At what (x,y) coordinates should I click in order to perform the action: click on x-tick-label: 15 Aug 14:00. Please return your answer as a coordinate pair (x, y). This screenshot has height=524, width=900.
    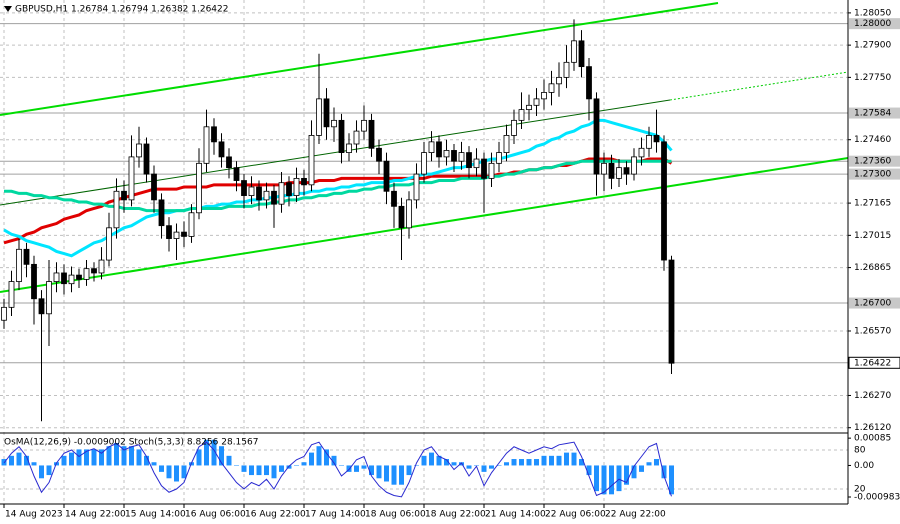
    Looking at the image, I should click on (155, 515).